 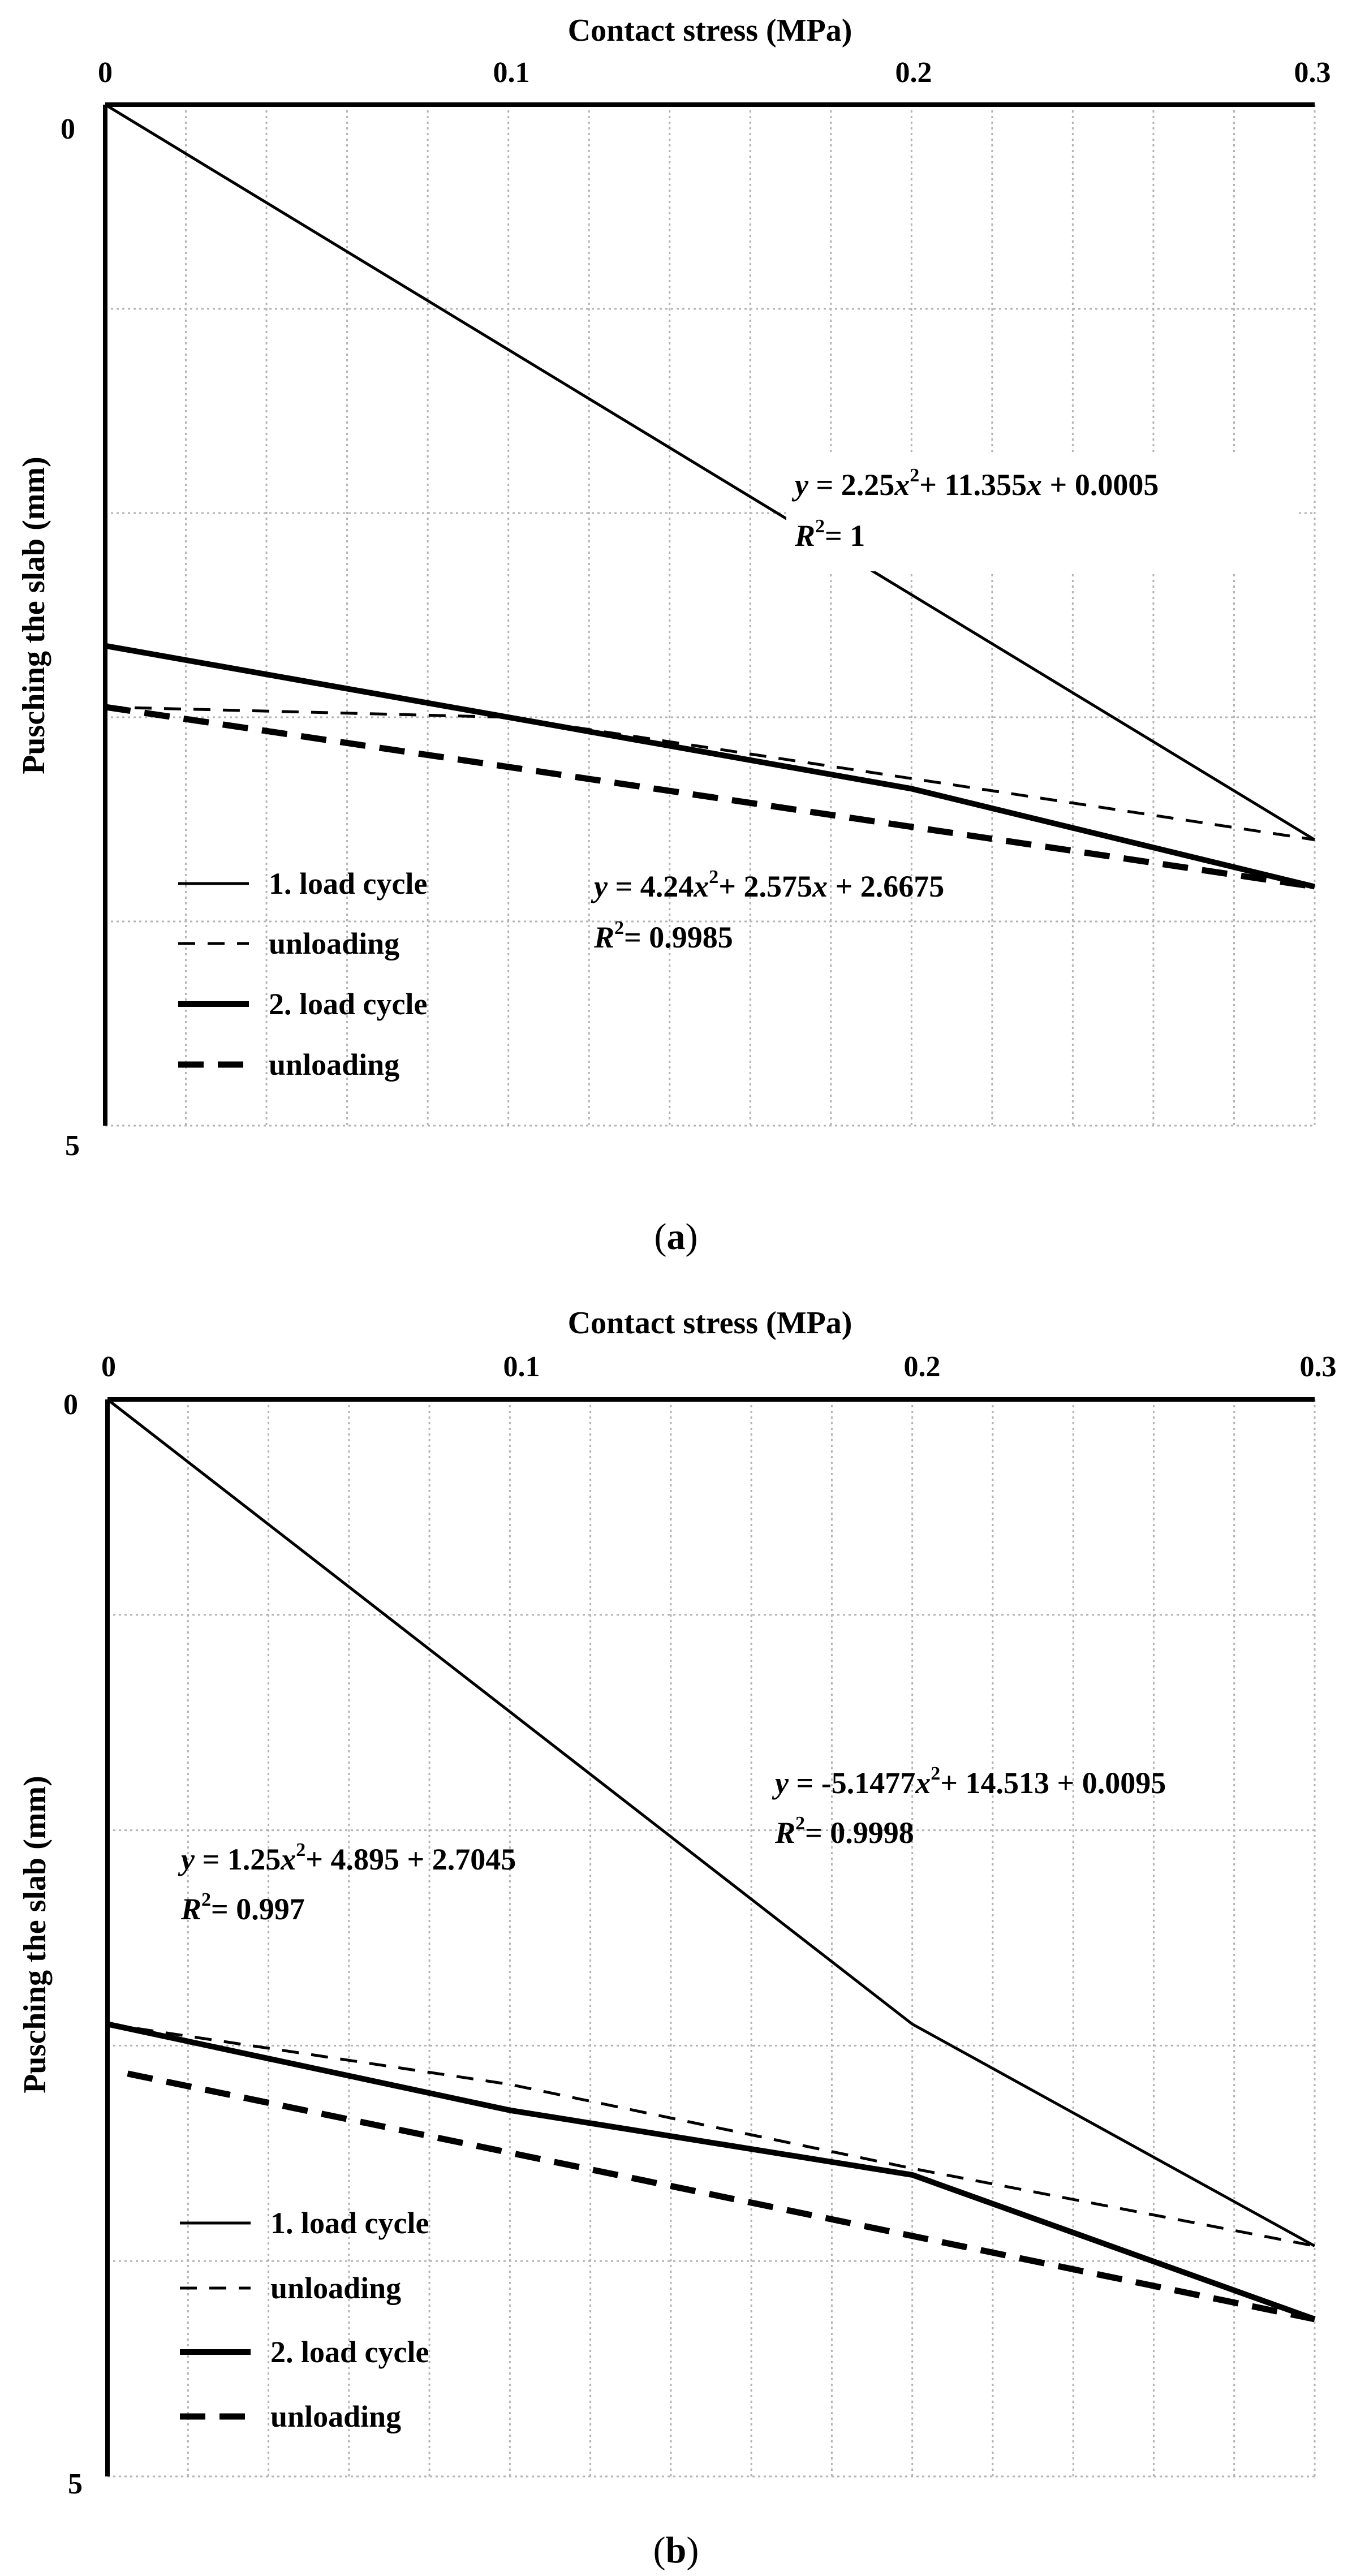 What do you see at coordinates (710, 30) in the screenshot?
I see `x-axis-title-a: Contact stress (MPa)` at bounding box center [710, 30].